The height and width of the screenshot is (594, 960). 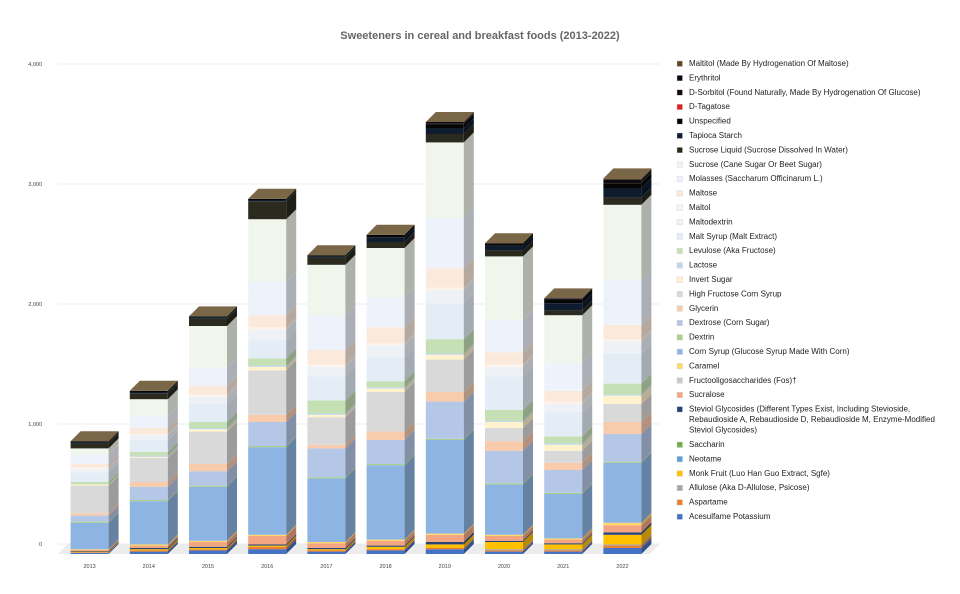 What do you see at coordinates (267, 567) in the screenshot?
I see `x-tick-label: 2016` at bounding box center [267, 567].